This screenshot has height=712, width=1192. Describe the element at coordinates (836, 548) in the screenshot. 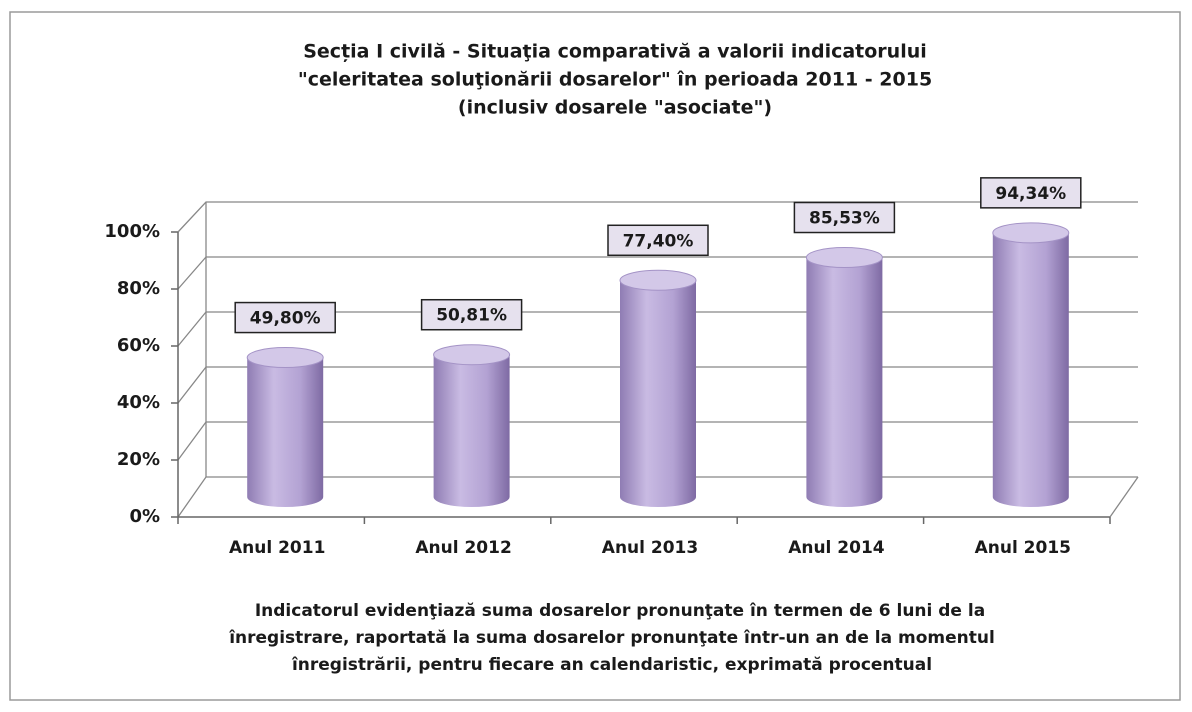

I see `x-tick-label: Anul 2014` at that location.